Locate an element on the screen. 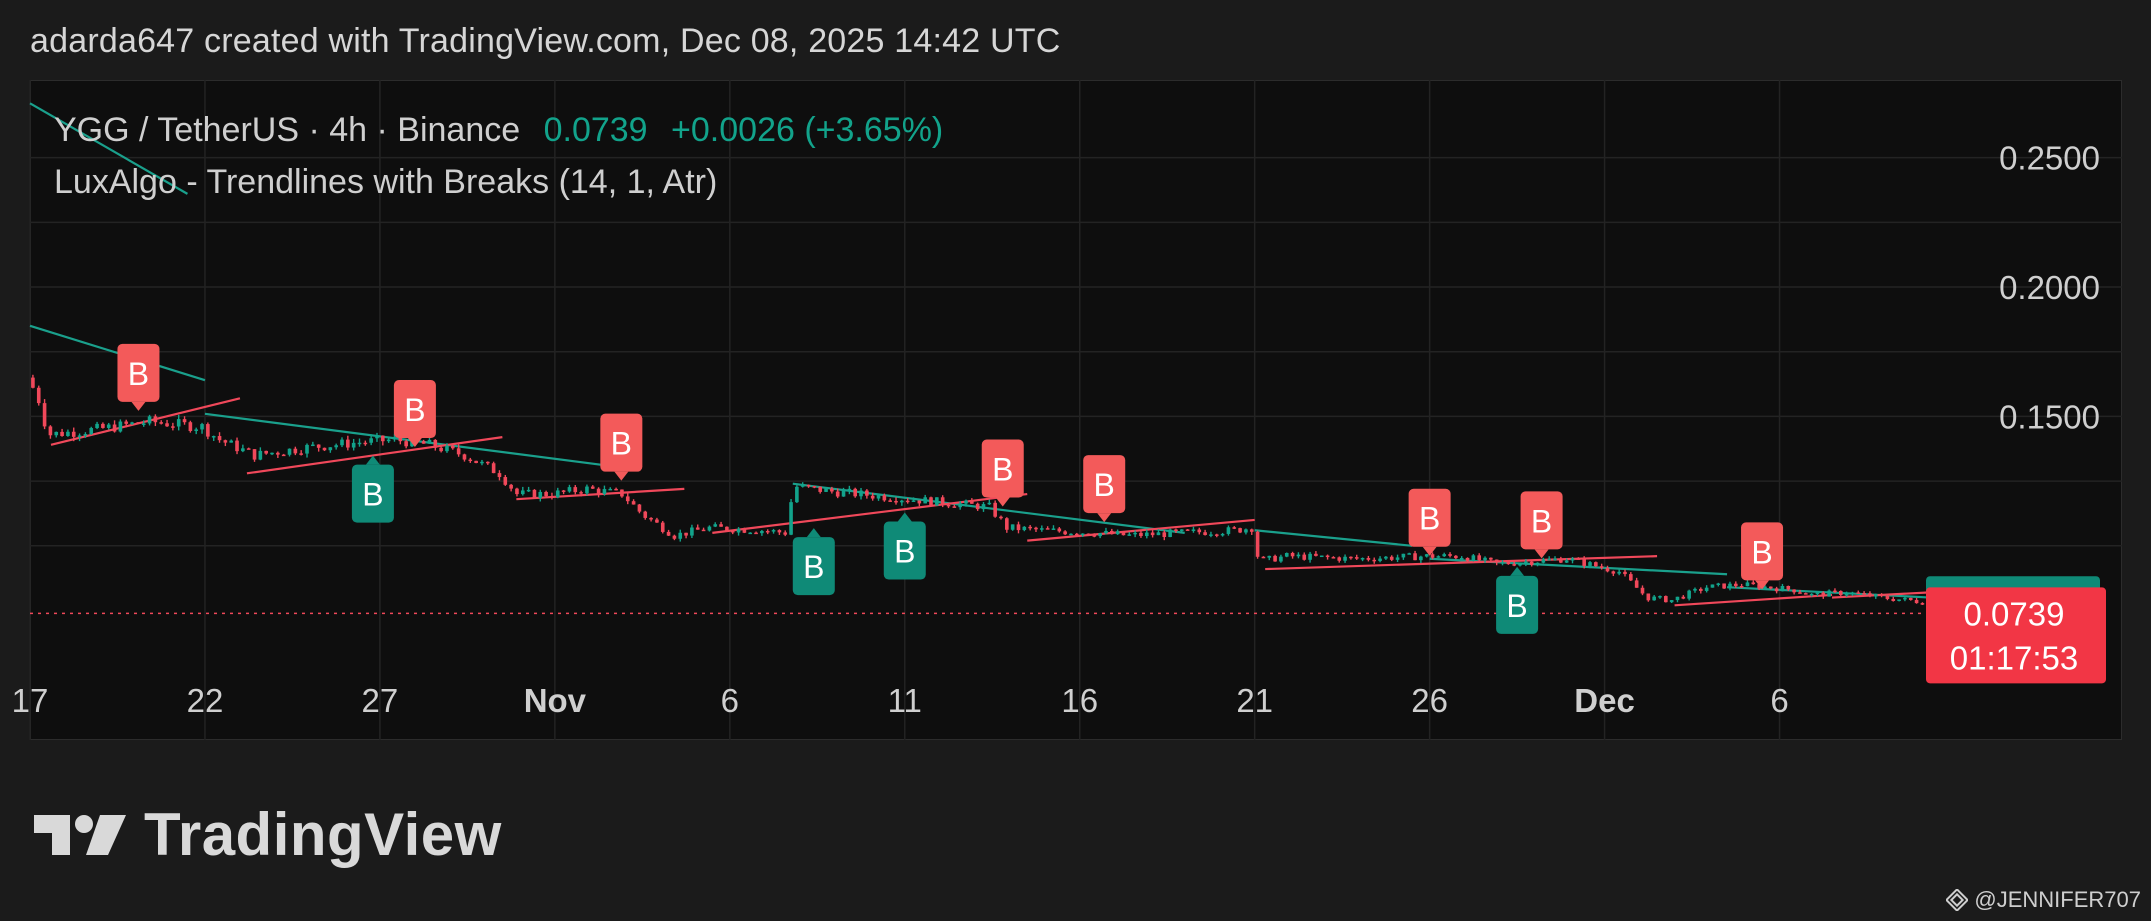 The width and height of the screenshot is (2151, 921). badge-box is located at coordinates (813, 566).